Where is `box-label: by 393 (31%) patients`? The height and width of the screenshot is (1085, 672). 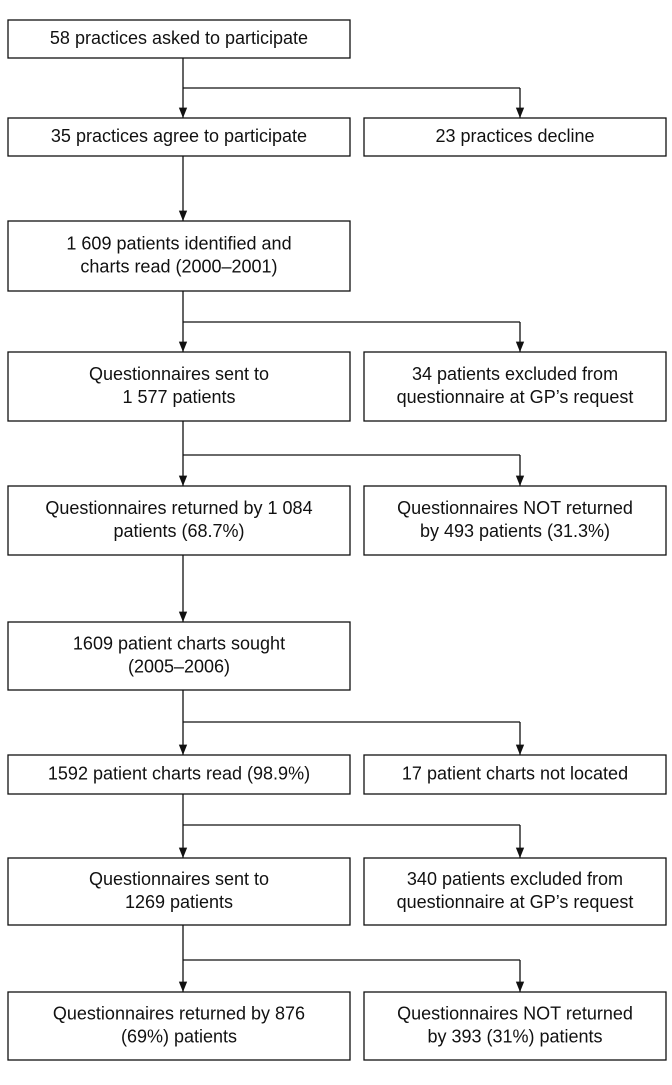
box-label: by 393 (31%) patients is located at coordinates (514, 1036).